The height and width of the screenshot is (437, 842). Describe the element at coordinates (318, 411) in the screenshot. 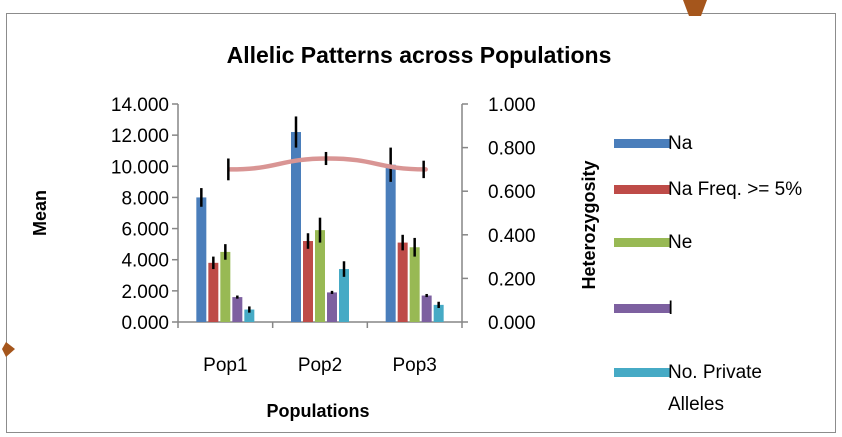

I see `x-axis-title: Populations` at that location.